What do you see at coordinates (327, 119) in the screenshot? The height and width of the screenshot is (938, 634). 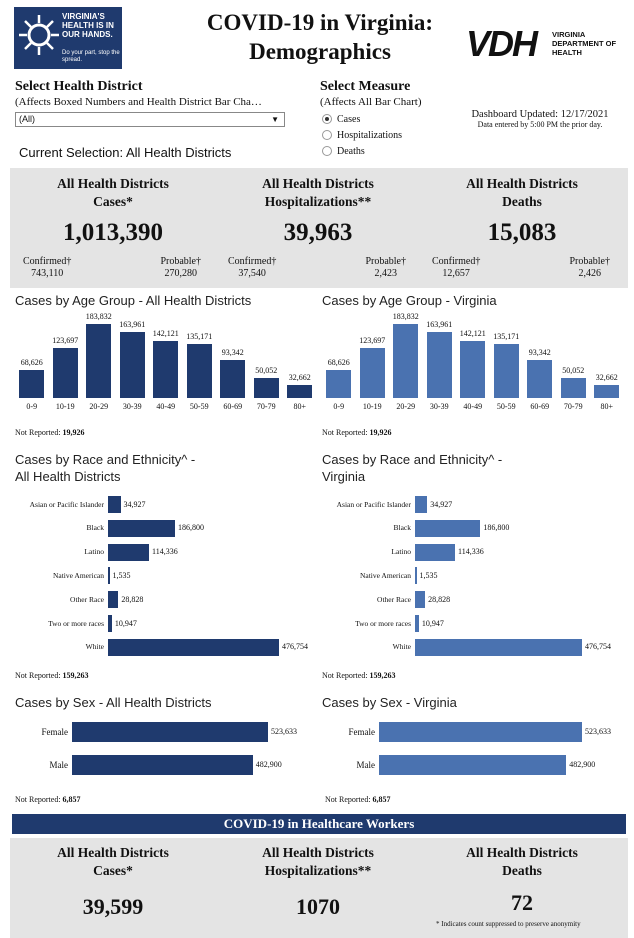 I see `radio-selected-icon` at bounding box center [327, 119].